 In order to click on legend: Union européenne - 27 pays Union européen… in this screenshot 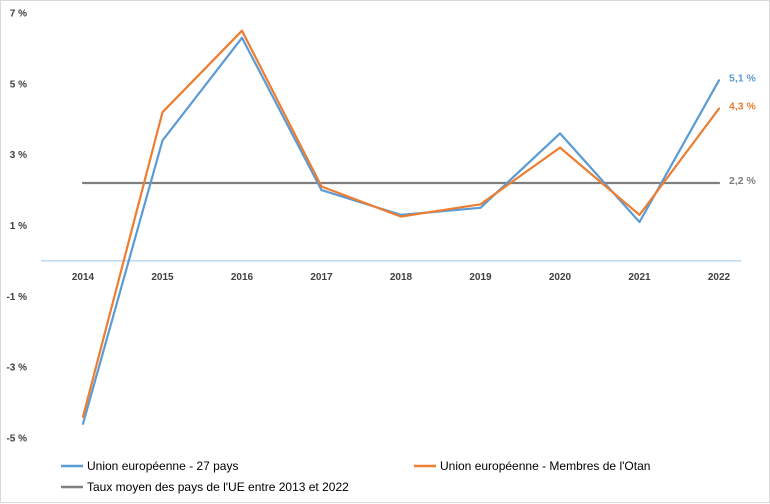, I will do `click(355, 476)`.